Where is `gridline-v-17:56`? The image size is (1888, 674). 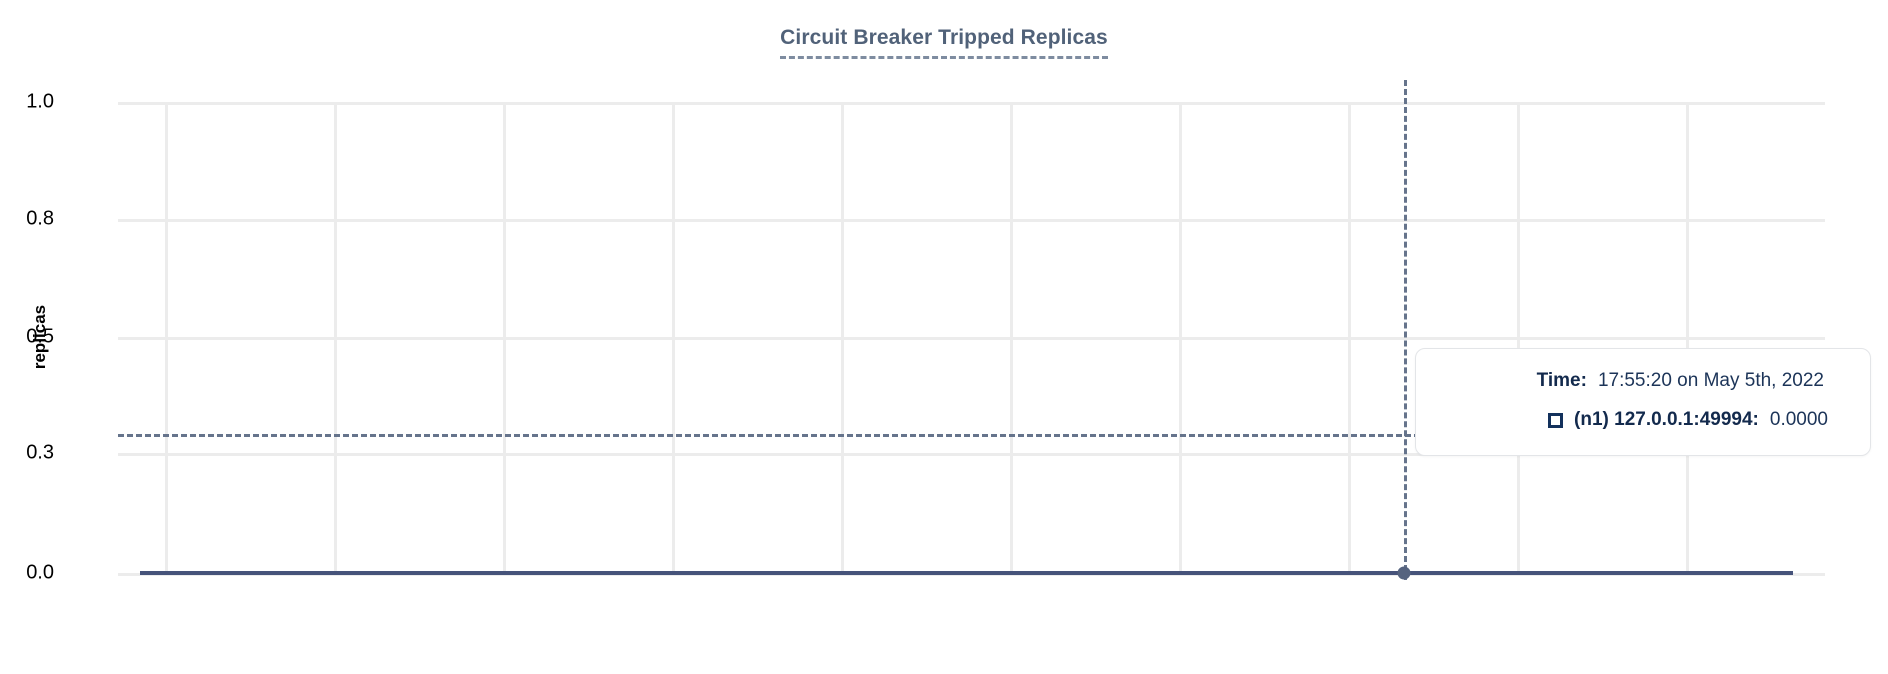 gridline-v-17:56 is located at coordinates (1518, 339).